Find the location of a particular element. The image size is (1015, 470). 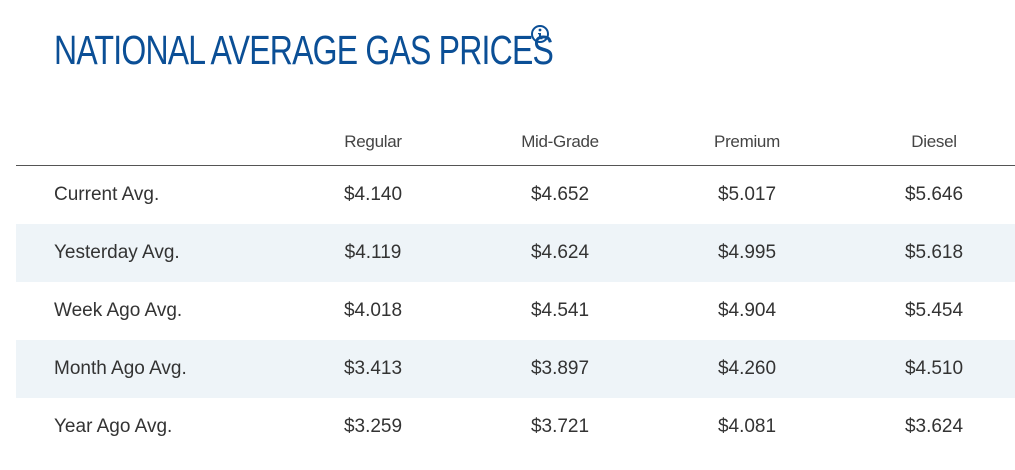

row-label: Yesterday Avg. is located at coordinates (117, 252).